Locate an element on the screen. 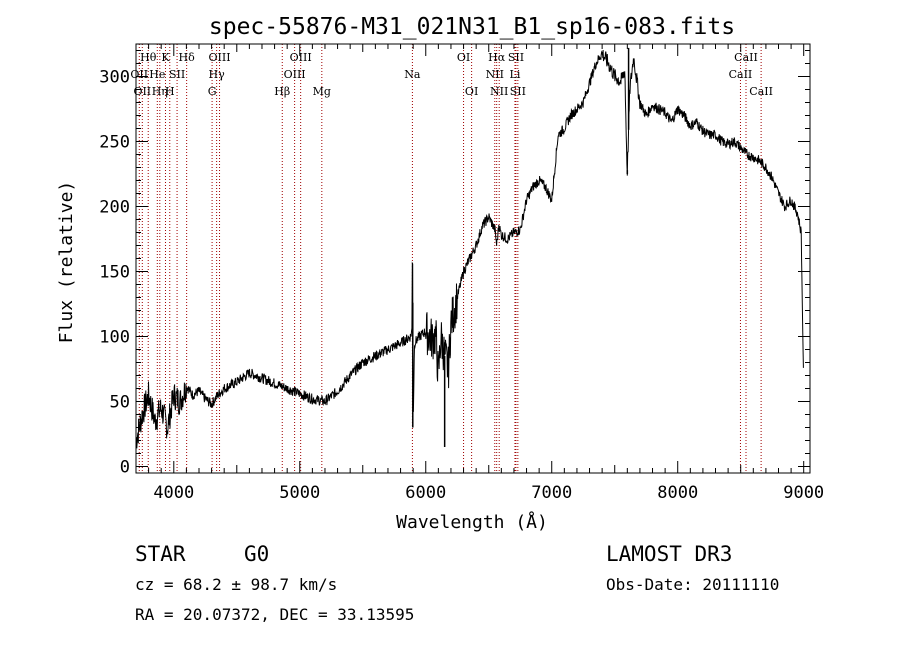 The width and height of the screenshot is (900, 654). x-tick-label: 6000 is located at coordinates (425, 493).